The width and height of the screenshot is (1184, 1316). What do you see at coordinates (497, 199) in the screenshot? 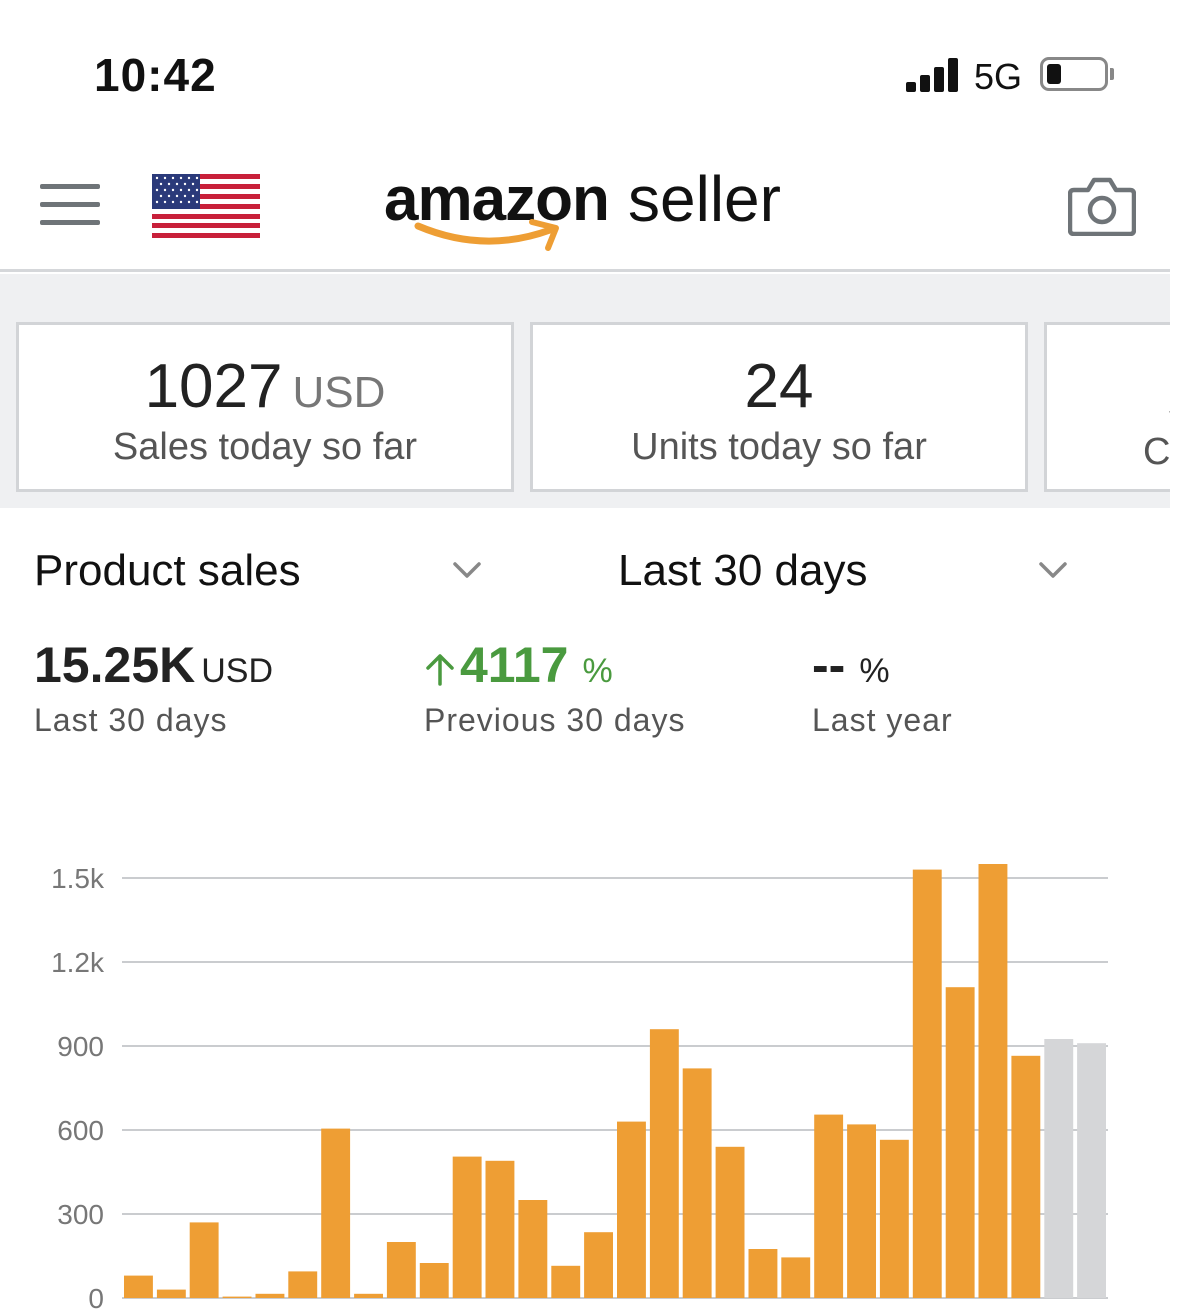
I see `logo-brand-text: amazon` at bounding box center [497, 199].